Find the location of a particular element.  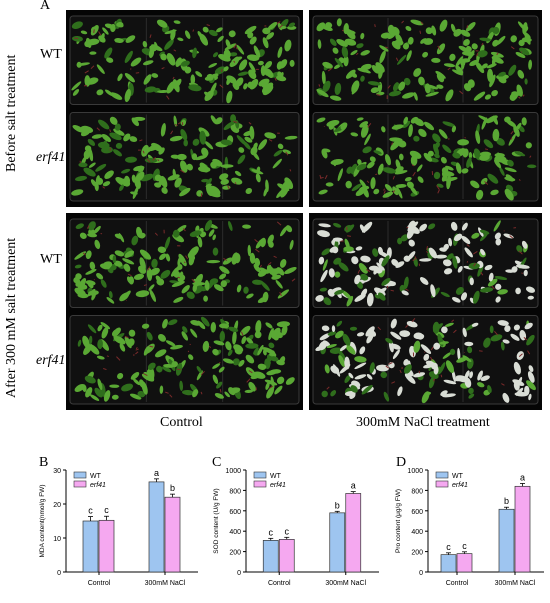

y-tick-label: 10 is located at coordinates (57, 539).